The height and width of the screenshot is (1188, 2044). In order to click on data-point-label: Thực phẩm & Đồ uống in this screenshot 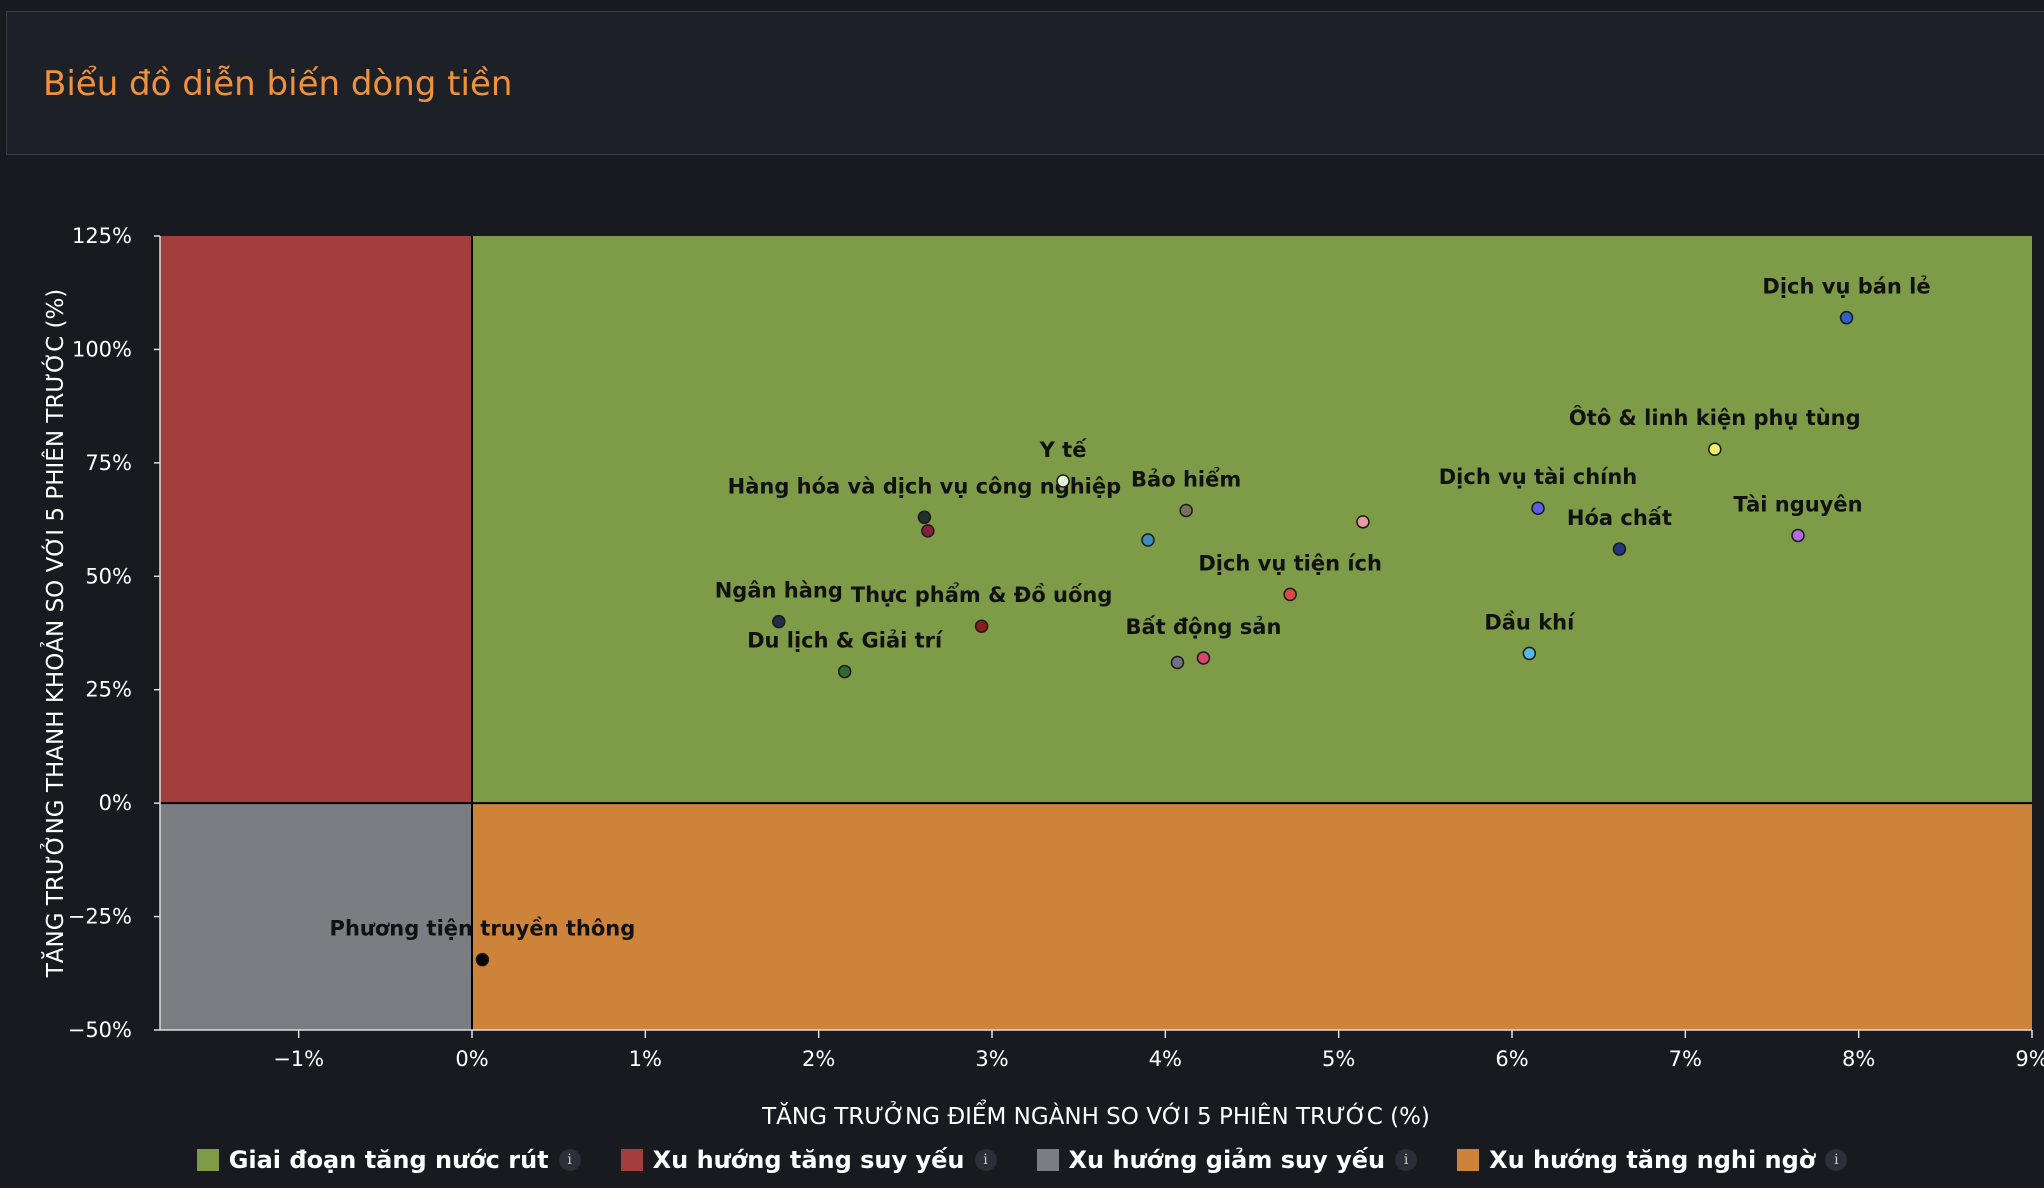, I will do `click(982, 594)`.